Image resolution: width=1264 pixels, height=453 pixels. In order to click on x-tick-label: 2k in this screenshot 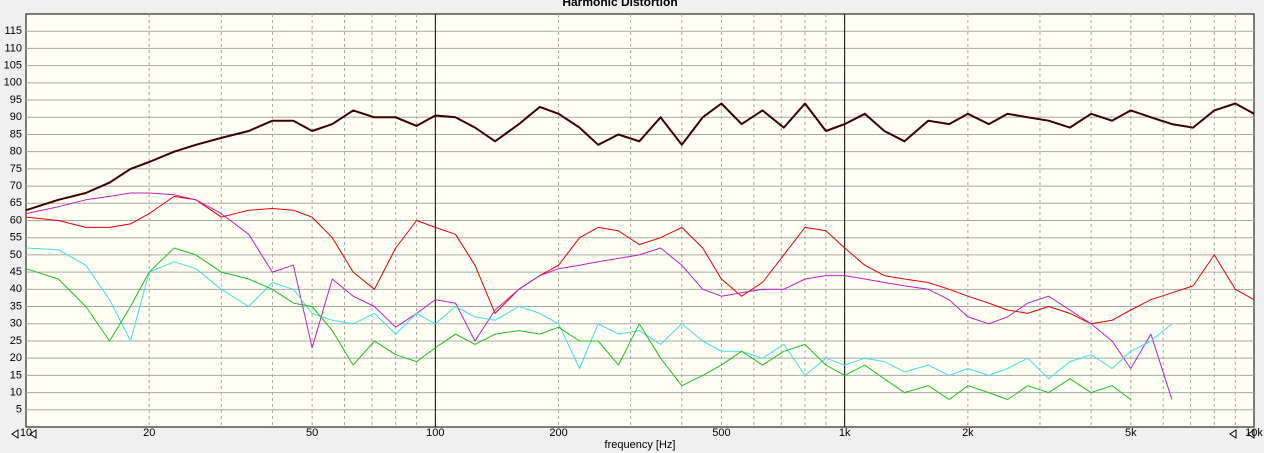, I will do `click(968, 433)`.